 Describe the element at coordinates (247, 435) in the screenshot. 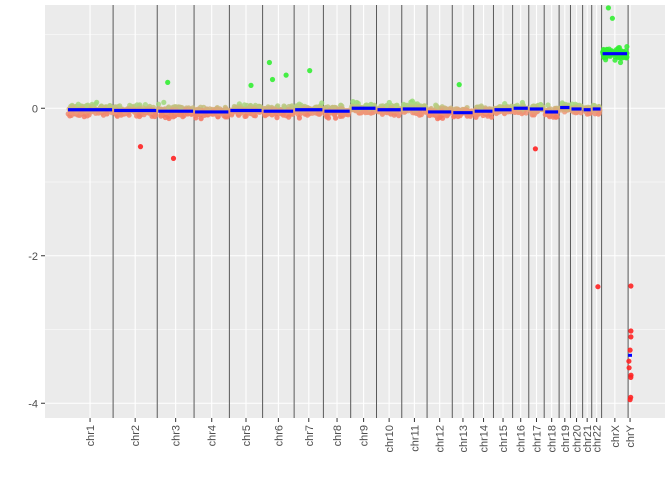

I see `x-tick-label: chr5` at that location.